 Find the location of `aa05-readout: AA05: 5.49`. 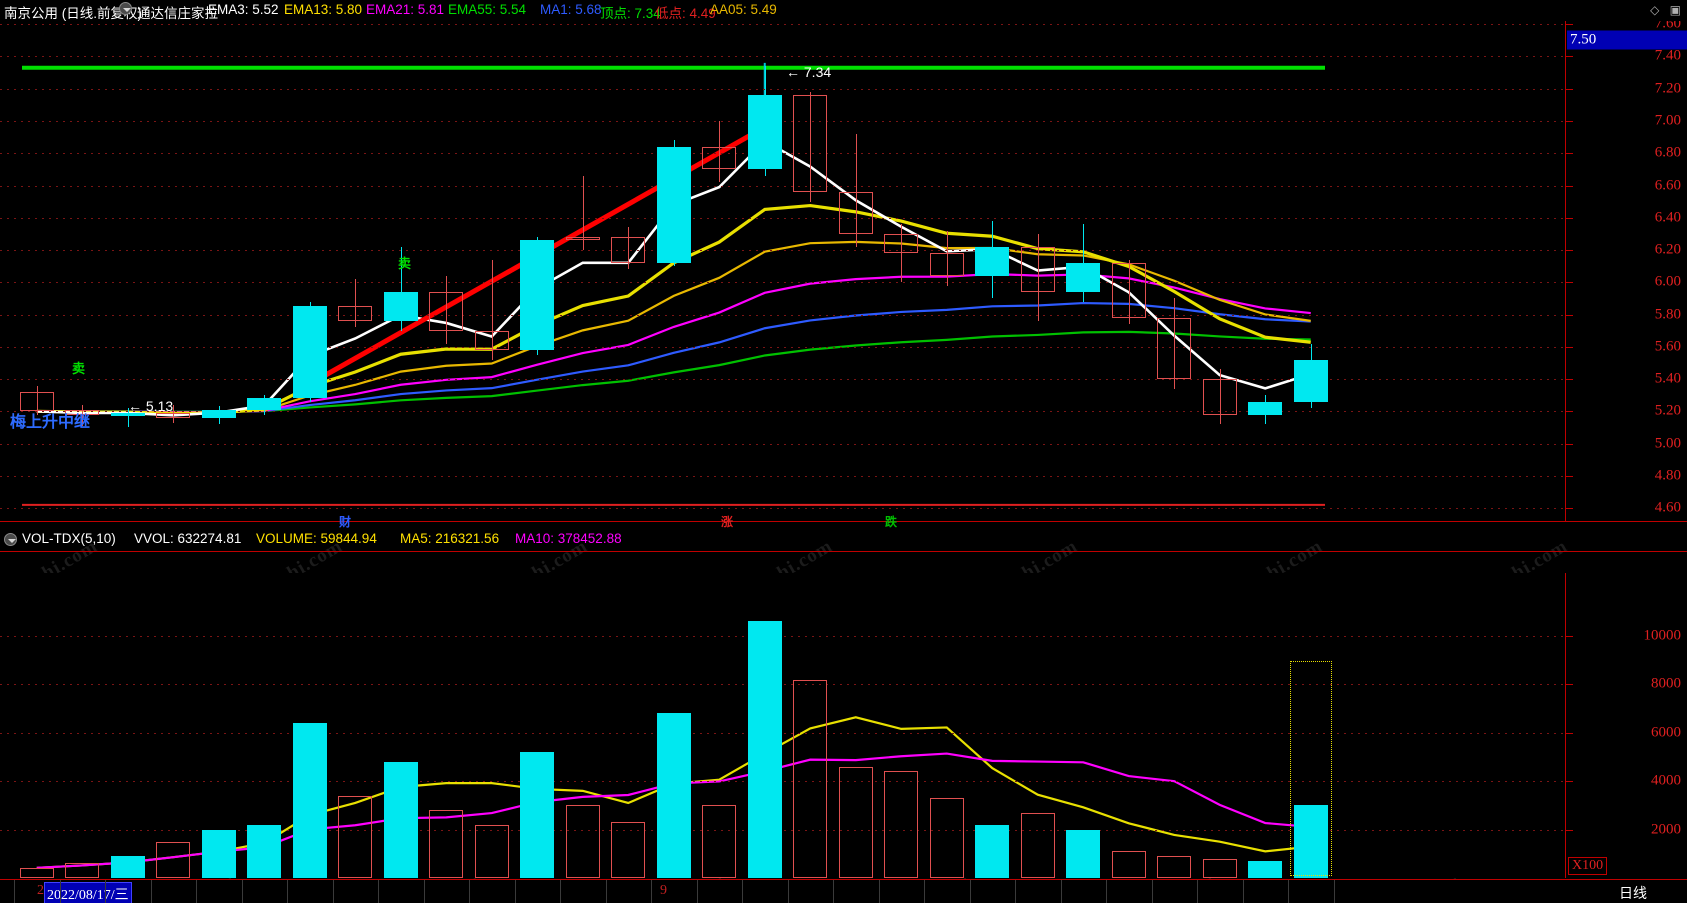

aa05-readout: AA05: 5.49 is located at coordinates (743, 9).